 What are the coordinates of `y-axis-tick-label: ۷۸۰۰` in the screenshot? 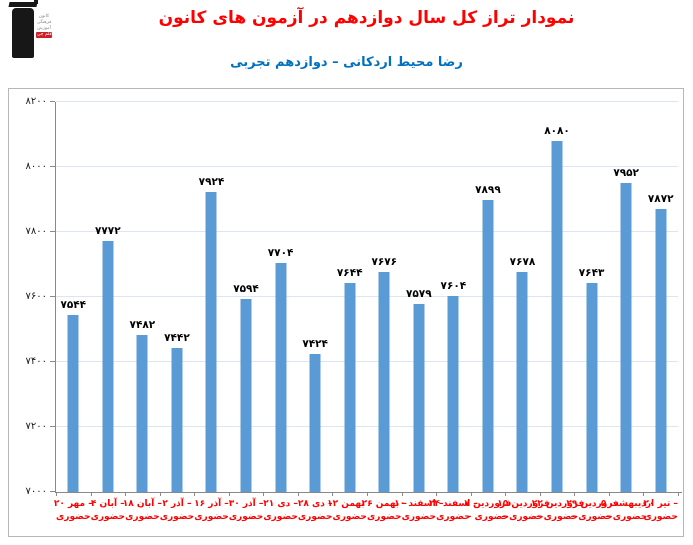 It's located at (36, 231).